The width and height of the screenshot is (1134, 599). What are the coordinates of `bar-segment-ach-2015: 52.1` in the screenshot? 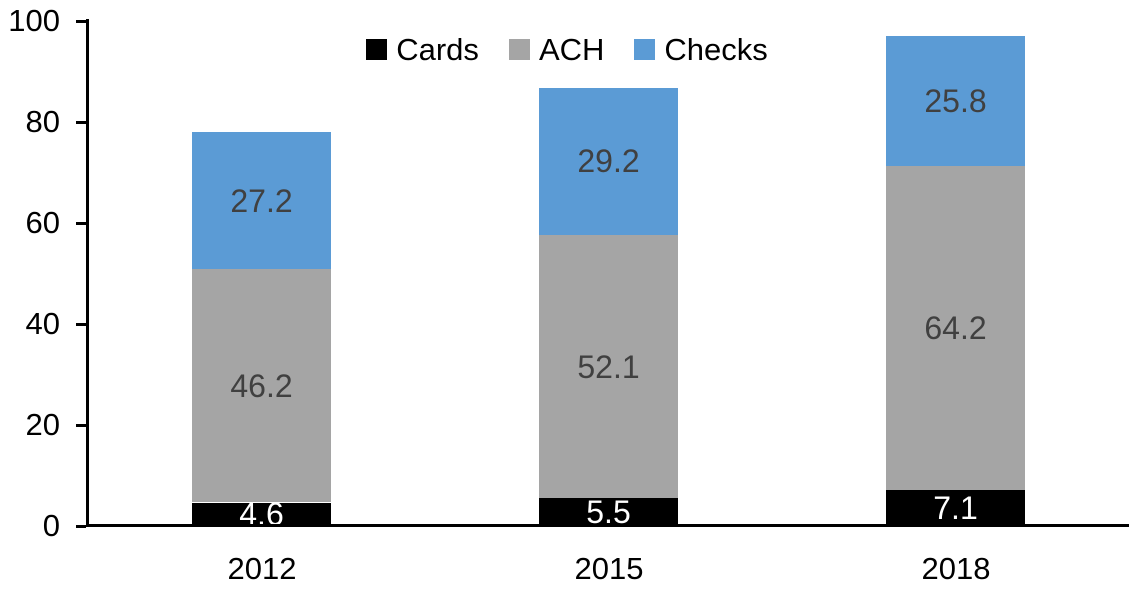 It's located at (608, 367).